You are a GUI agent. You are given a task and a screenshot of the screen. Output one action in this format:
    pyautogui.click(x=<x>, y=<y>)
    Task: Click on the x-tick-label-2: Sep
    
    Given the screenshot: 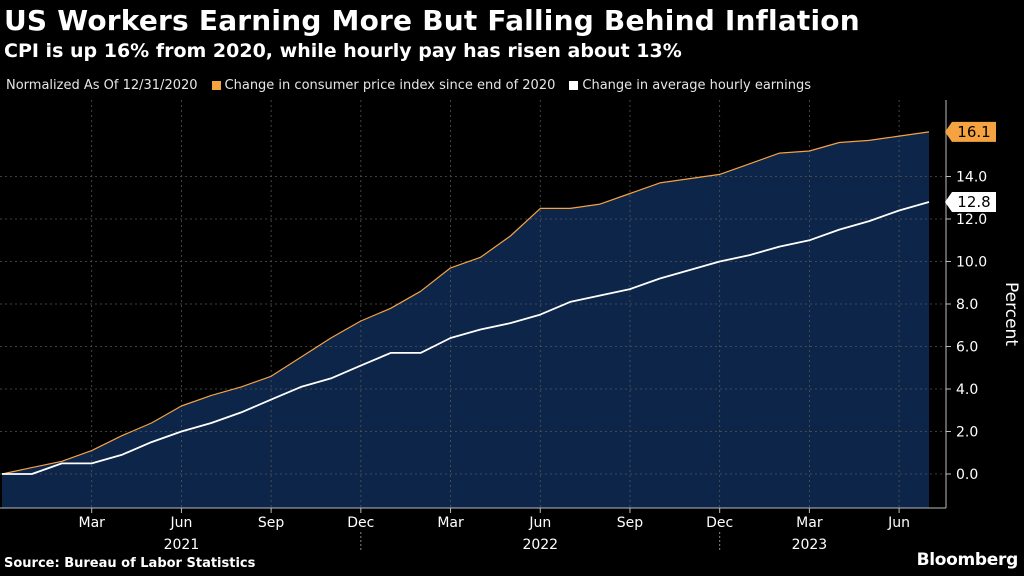 What is the action you would take?
    pyautogui.click(x=271, y=523)
    